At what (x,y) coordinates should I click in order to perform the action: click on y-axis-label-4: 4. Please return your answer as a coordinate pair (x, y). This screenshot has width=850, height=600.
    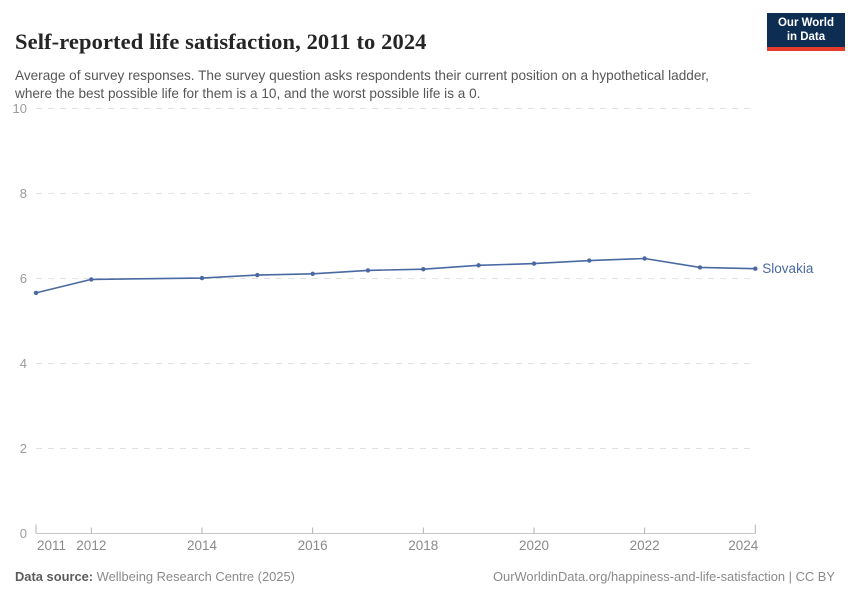
    Looking at the image, I should click on (23, 363).